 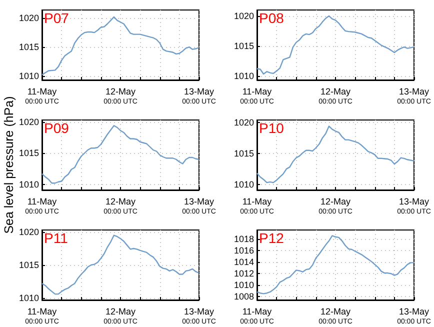 I want to click on chart-title: P10, so click(x=271, y=128).